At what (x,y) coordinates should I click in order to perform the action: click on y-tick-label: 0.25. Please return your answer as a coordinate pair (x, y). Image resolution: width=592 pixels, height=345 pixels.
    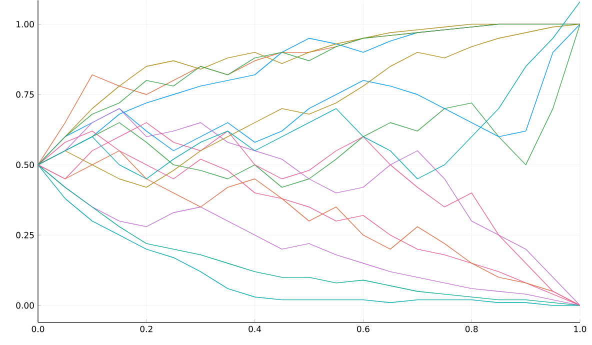
    Looking at the image, I should click on (25, 235).